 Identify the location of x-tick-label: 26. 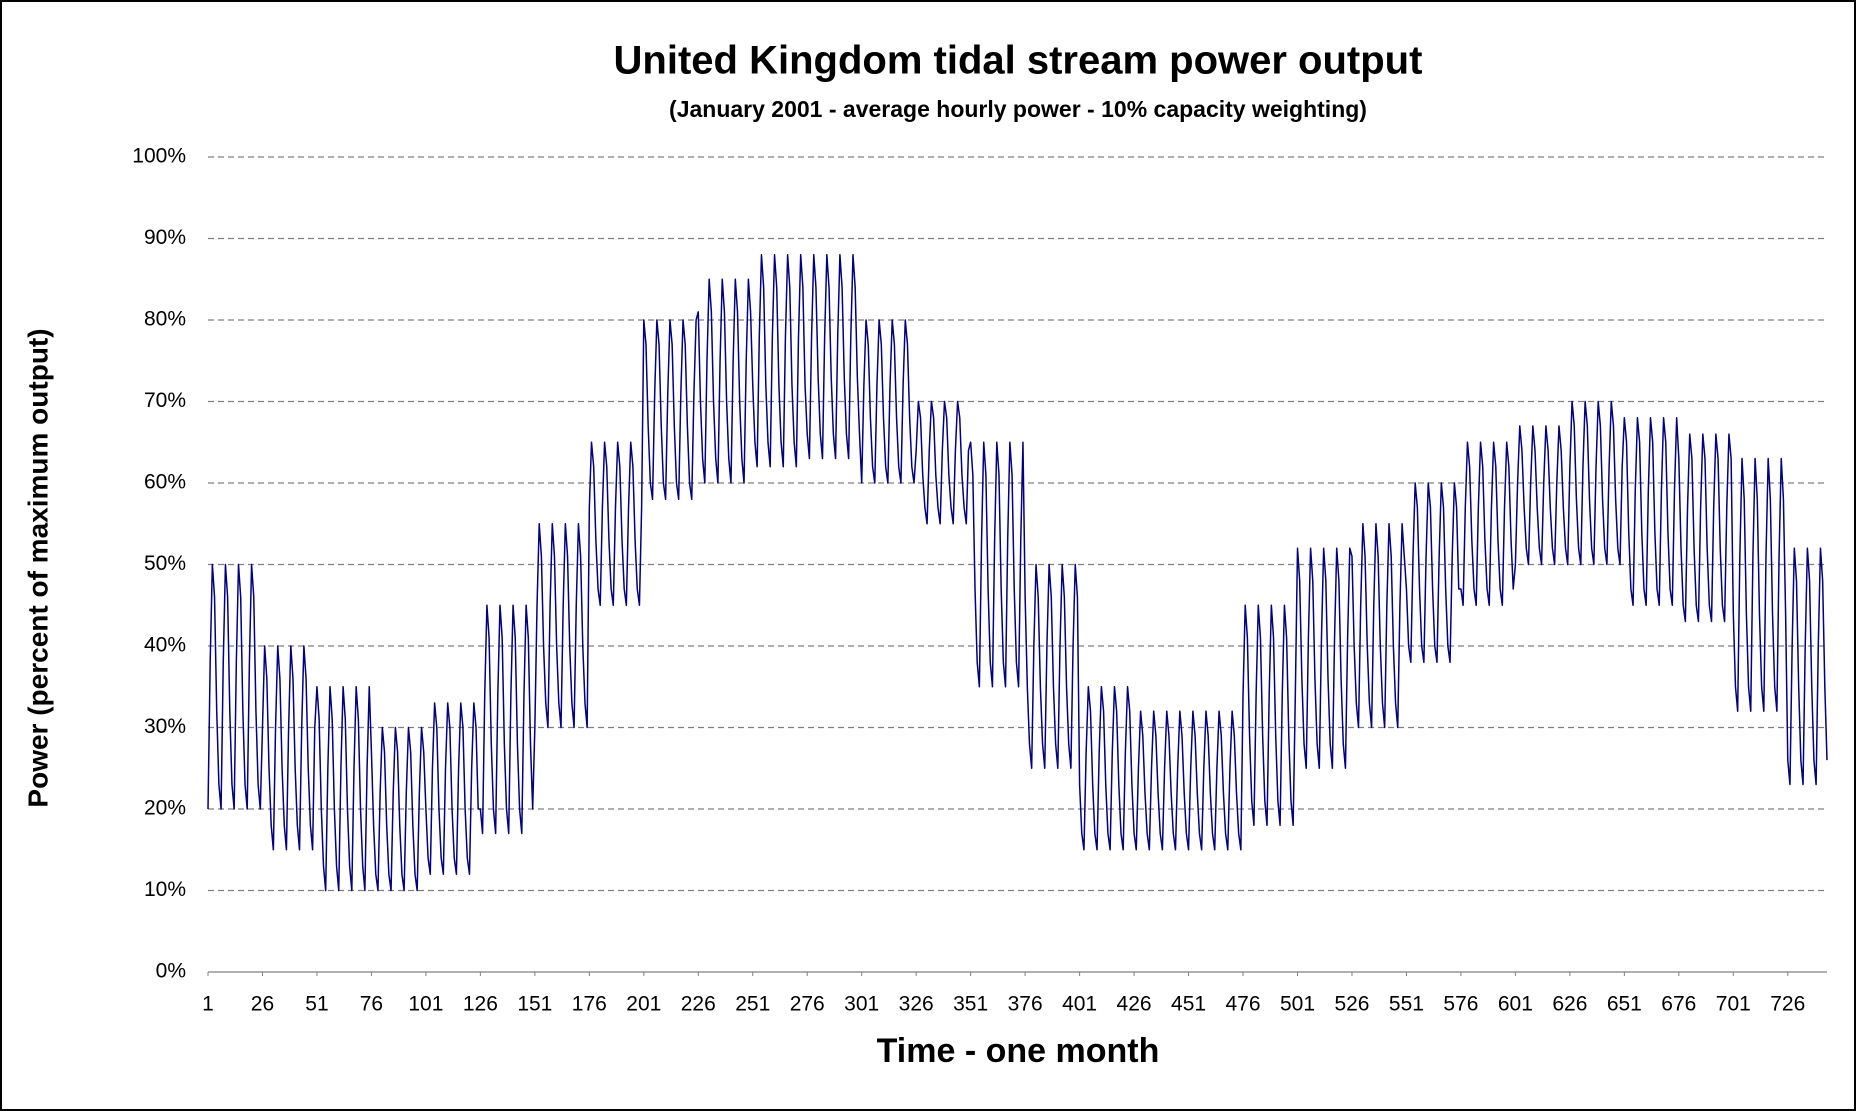
(262, 1004).